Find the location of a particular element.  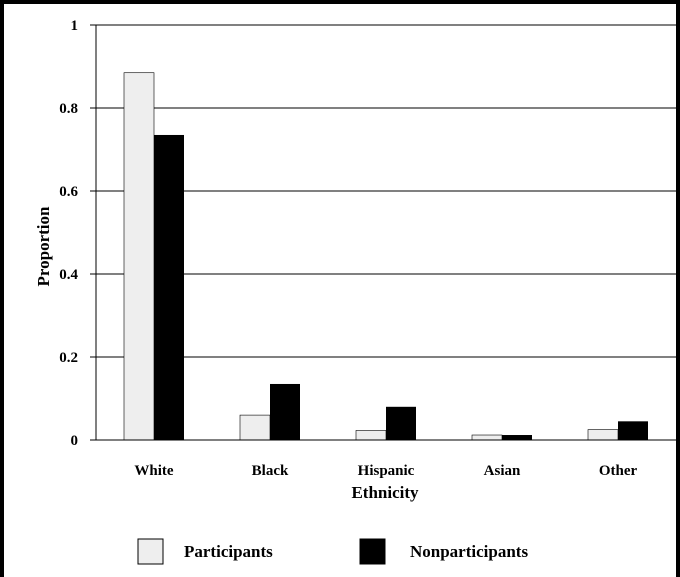

bar-nonparticipants-white is located at coordinates (169, 287).